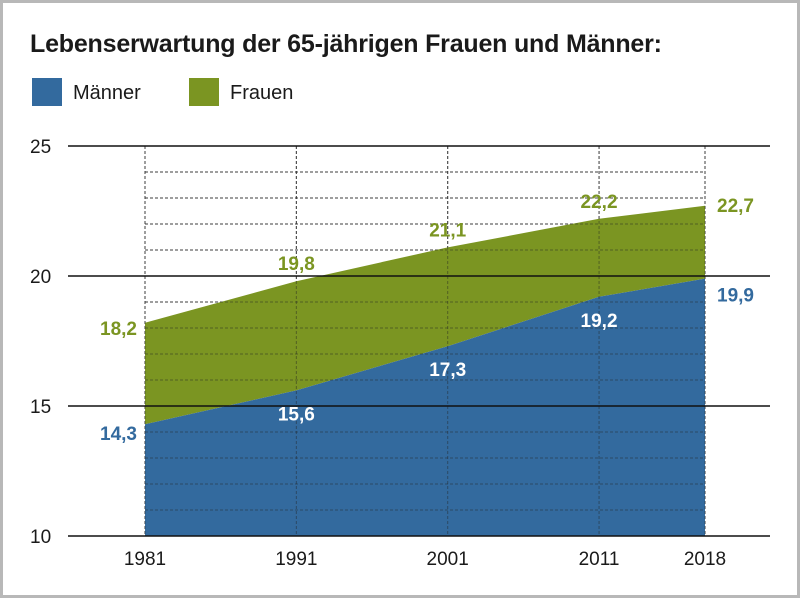 The height and width of the screenshot is (598, 800). What do you see at coordinates (448, 559) in the screenshot?
I see `x-tick-label: 2001` at bounding box center [448, 559].